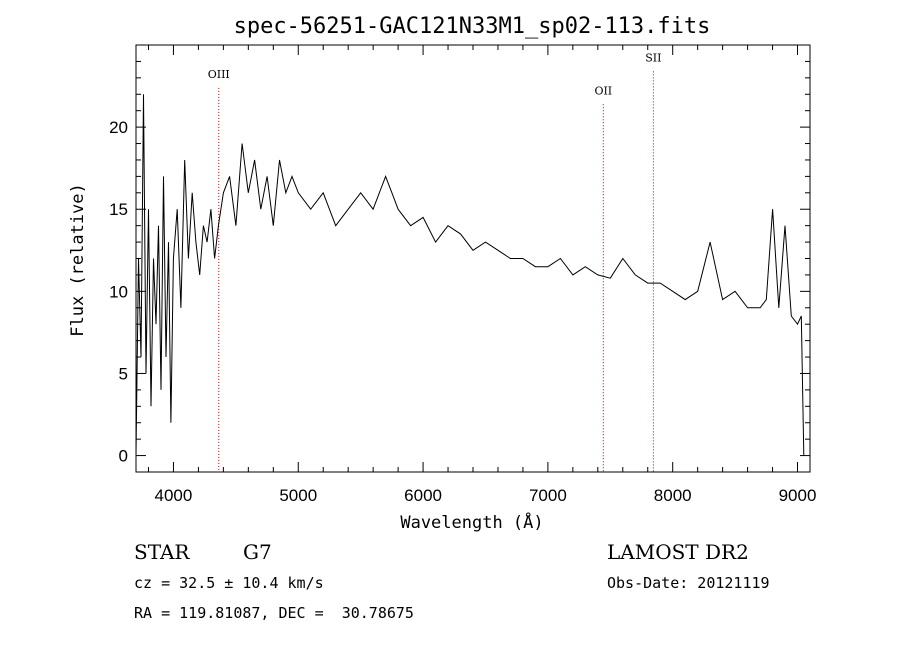 This screenshot has height=649, width=900. What do you see at coordinates (118, 127) in the screenshot?
I see `y-tick-label: 20` at bounding box center [118, 127].